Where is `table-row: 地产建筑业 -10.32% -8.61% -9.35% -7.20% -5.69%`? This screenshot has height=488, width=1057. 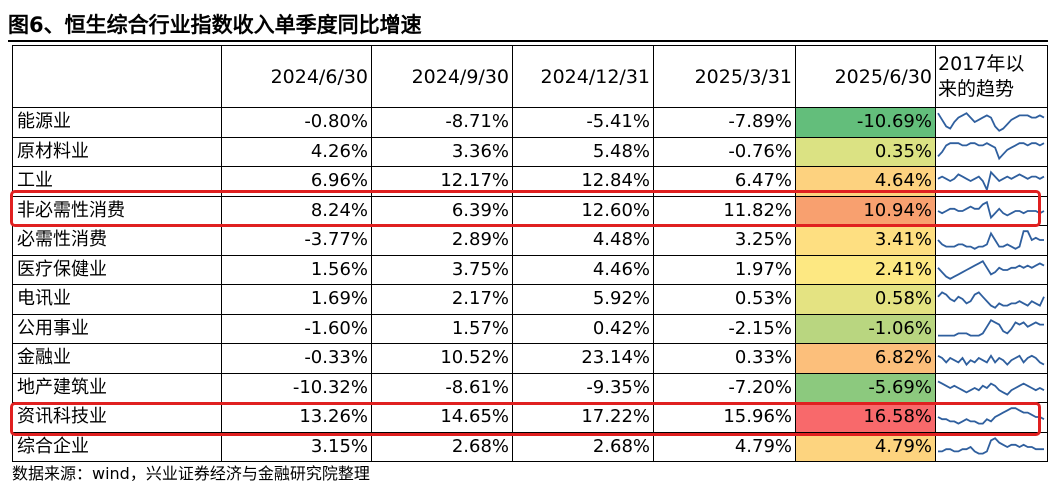
table-row: 地产建筑业 -10.32% -8.61% -9.35% -7.20% -5.69% is located at coordinates (530, 387).